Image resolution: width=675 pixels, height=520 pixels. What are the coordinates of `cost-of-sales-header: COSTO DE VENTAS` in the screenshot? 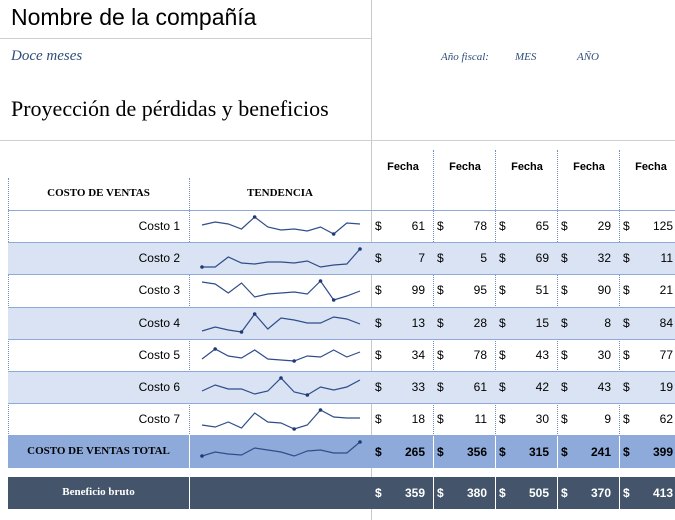 It's located at (98, 193).